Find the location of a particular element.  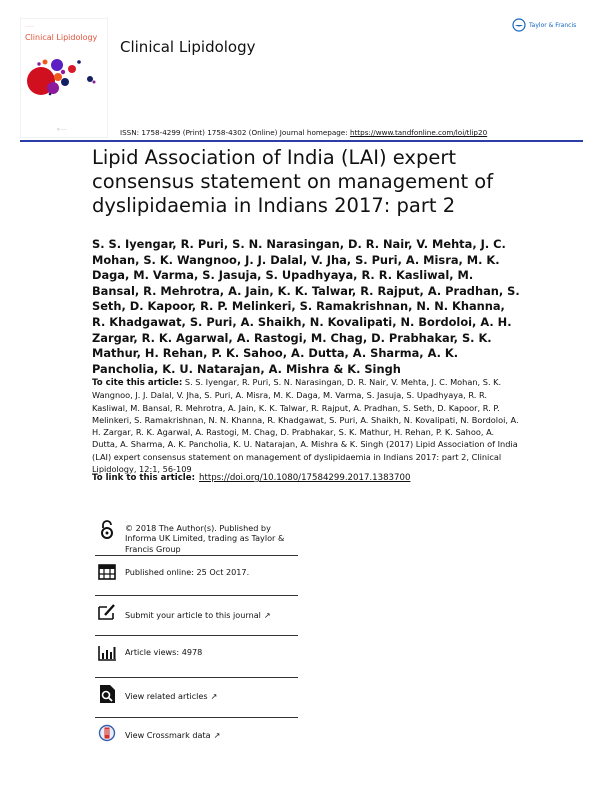

cover-title: Clinical Lipidology is located at coordinates (61, 37).